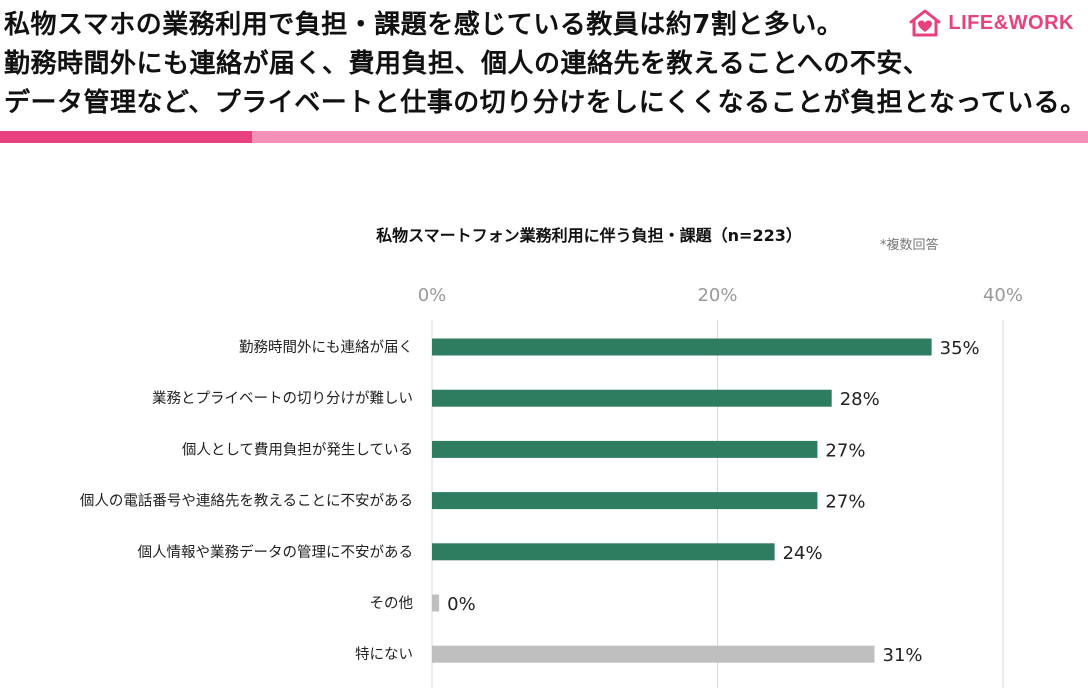 This screenshot has width=1088, height=688. I want to click on headline-line-1: 私物スマホの業務利用で負担・課題を感じている教員は約7割と多い。, so click(424, 25).